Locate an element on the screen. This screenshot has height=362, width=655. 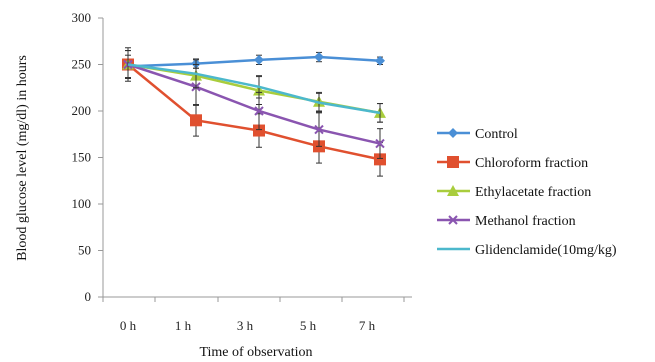
legend-label: Control is located at coordinates (496, 134).